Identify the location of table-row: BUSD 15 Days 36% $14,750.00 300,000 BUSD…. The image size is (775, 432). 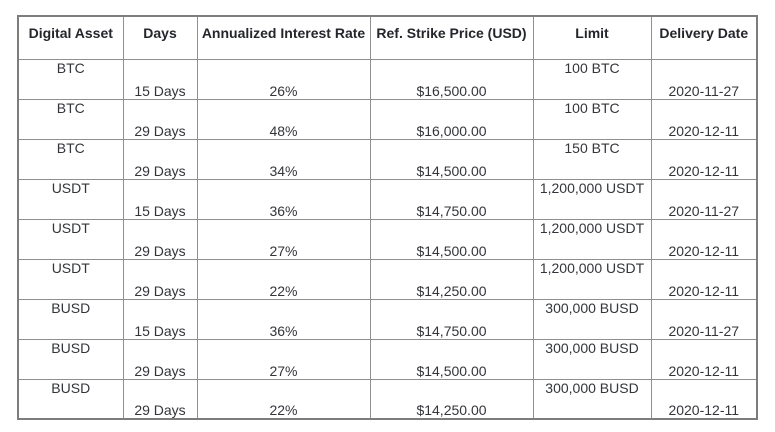
(387, 319).